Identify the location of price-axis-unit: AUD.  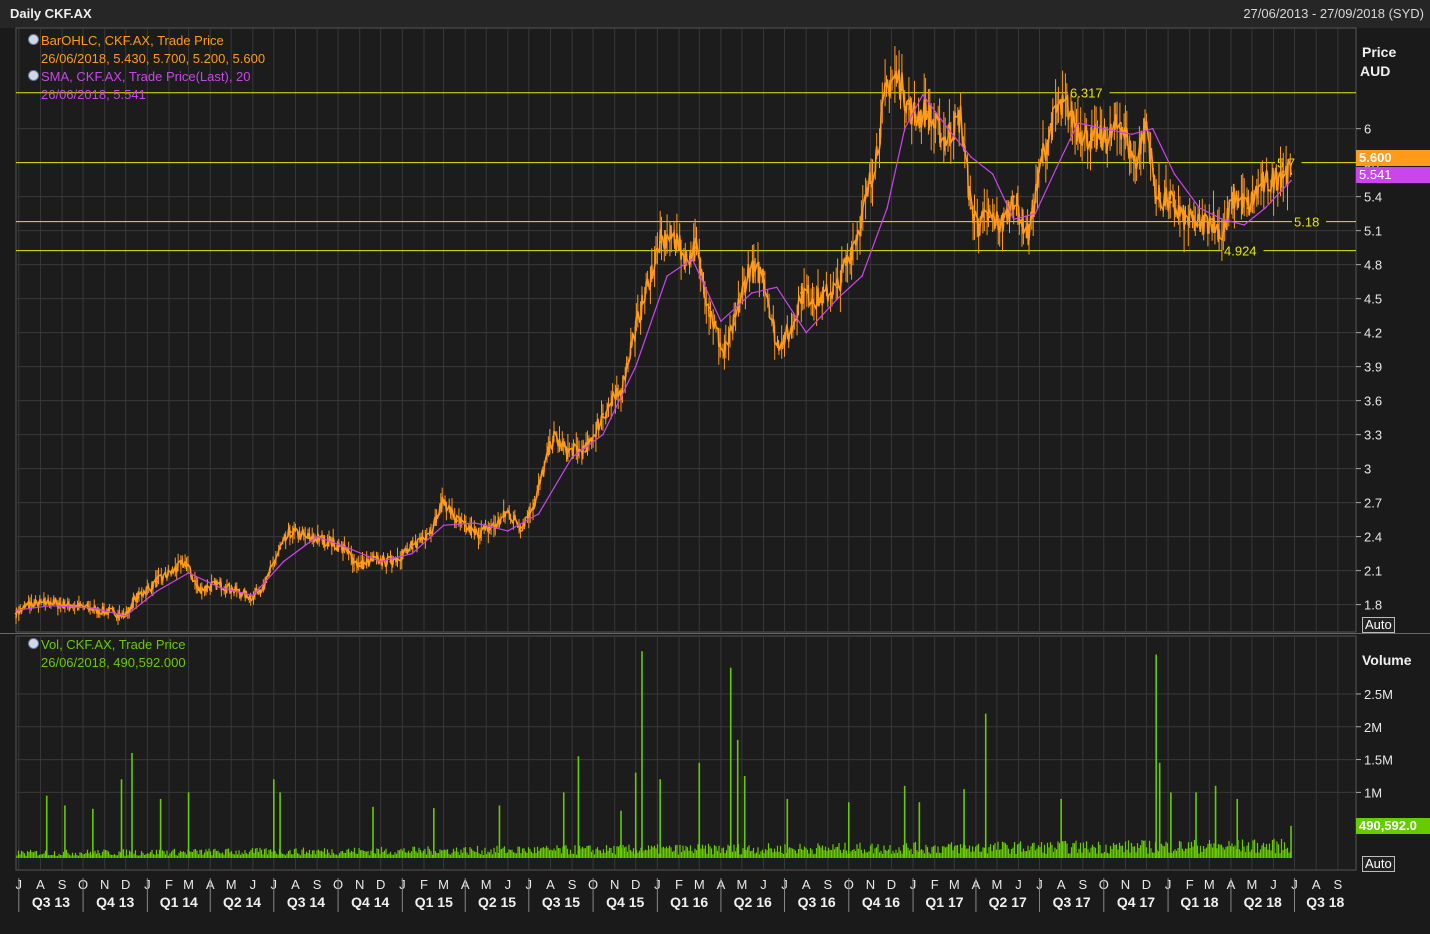
(1375, 71).